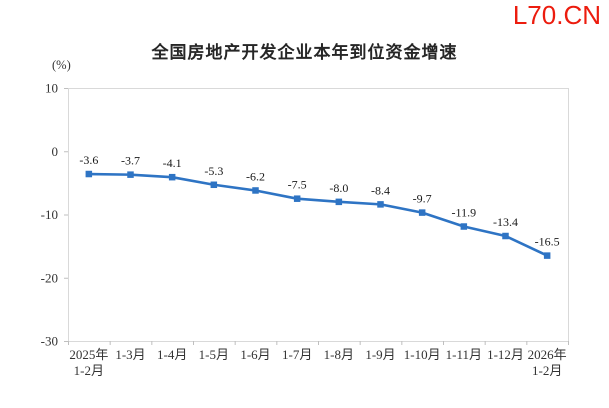 The width and height of the screenshot is (609, 408). I want to click on x-tick-label: 1-7月, so click(297, 354).